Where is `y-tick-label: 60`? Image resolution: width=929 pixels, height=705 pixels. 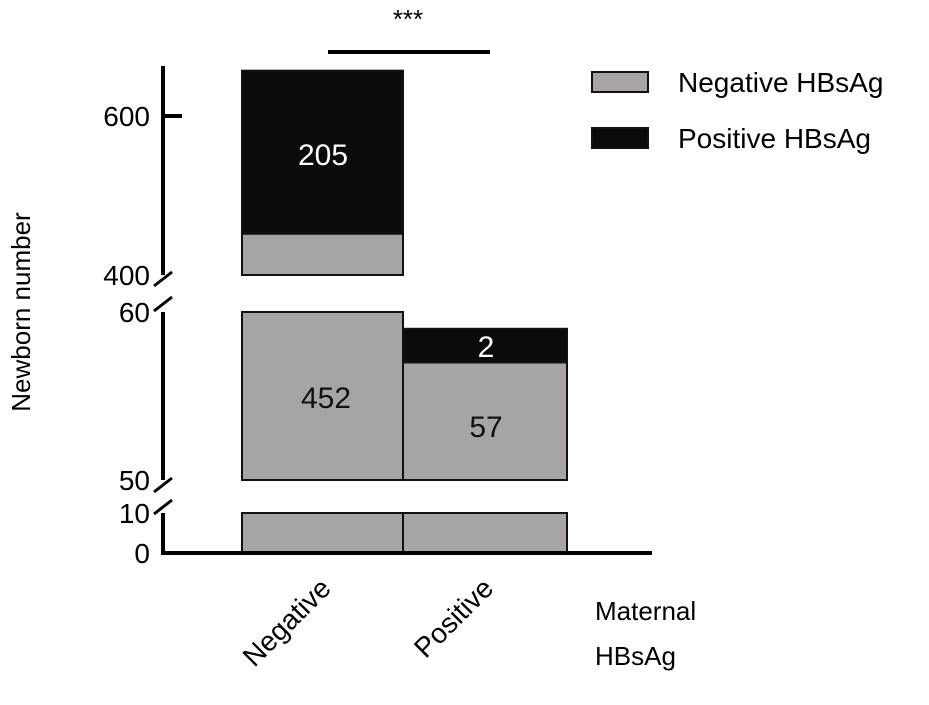 y-tick-label: 60 is located at coordinates (134, 312).